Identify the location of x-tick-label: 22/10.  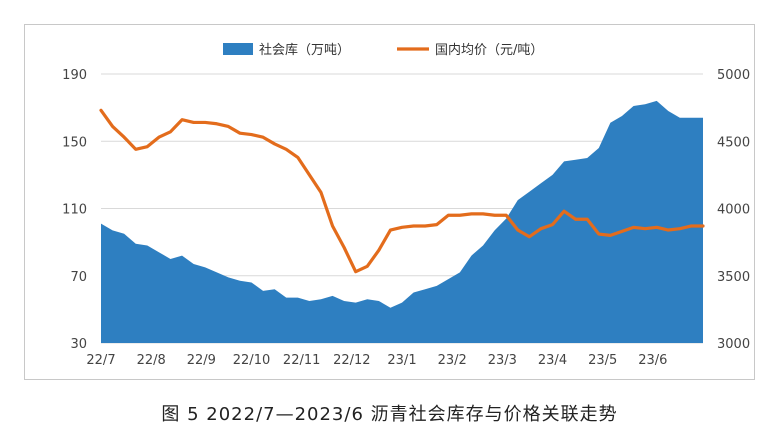
(251, 360).